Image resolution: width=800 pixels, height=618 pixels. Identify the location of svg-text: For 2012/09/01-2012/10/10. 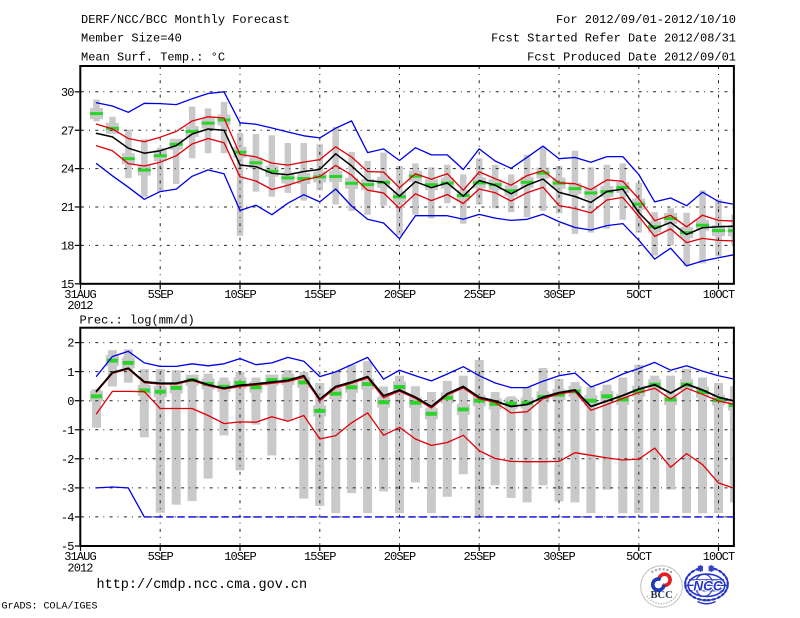
(646, 20).